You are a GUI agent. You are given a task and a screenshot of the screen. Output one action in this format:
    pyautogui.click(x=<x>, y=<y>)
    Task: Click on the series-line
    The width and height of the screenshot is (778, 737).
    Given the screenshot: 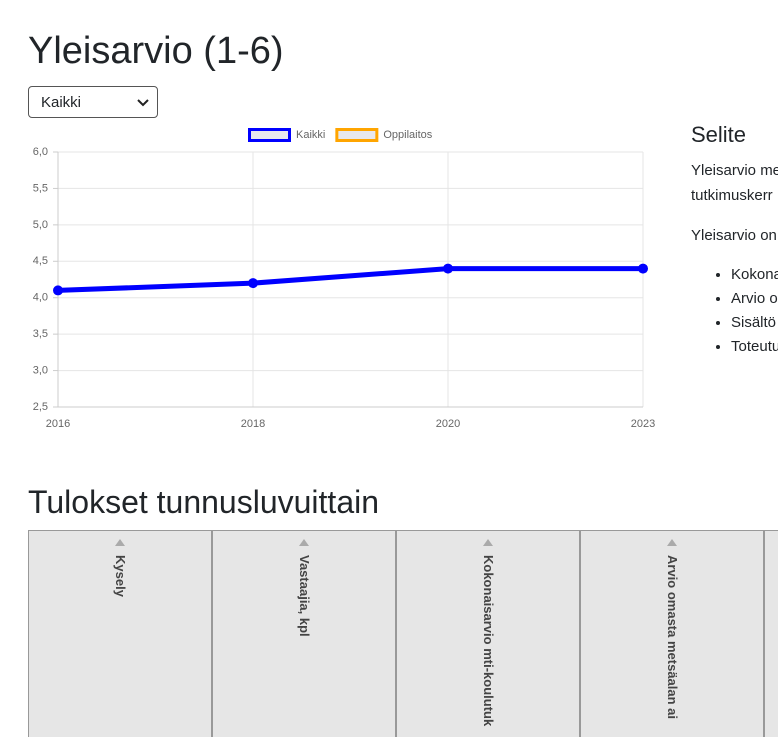 What is the action you would take?
    pyautogui.click(x=350, y=279)
    